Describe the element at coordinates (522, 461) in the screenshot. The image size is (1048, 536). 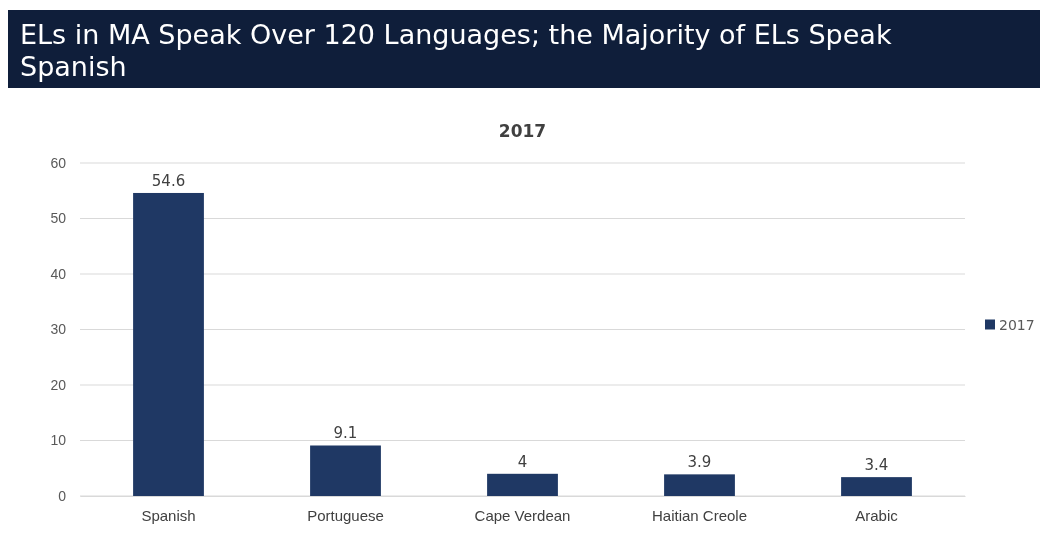
I see `data-label: 4` at that location.